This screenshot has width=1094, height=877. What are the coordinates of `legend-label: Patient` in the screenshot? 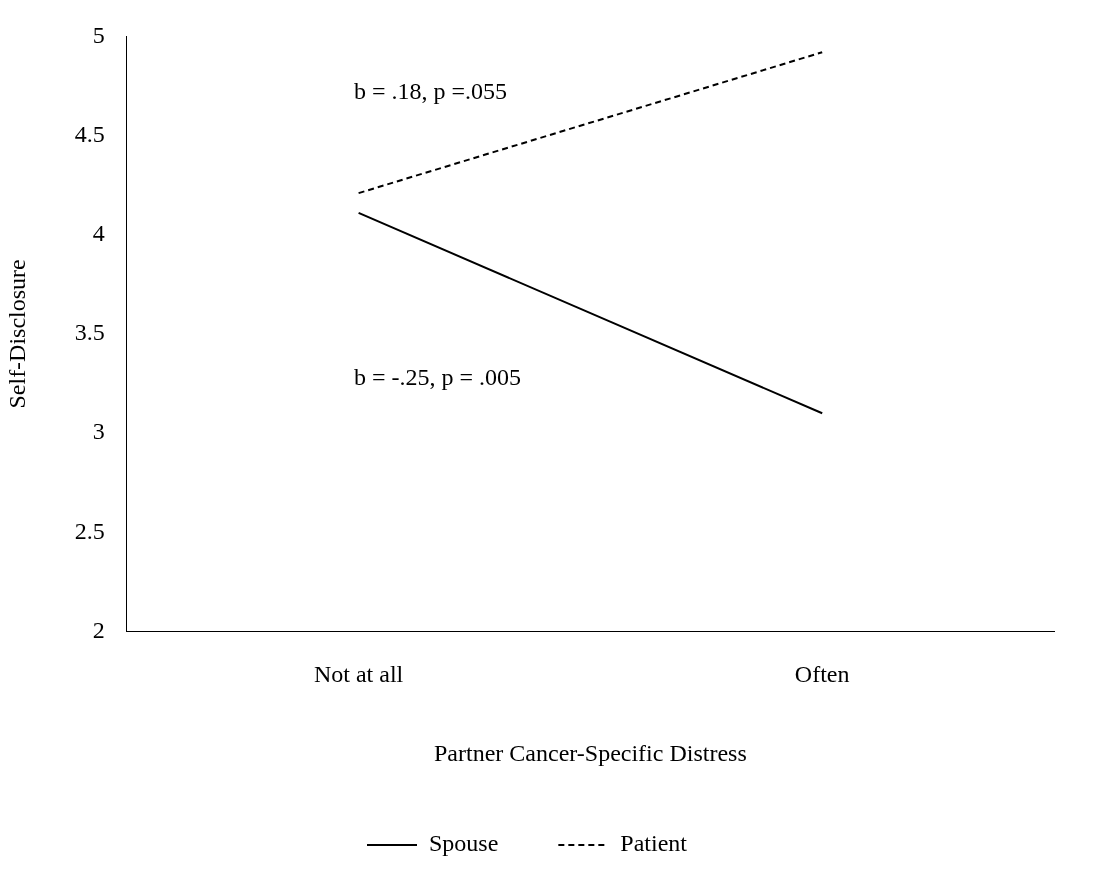 It's located at (654, 843).